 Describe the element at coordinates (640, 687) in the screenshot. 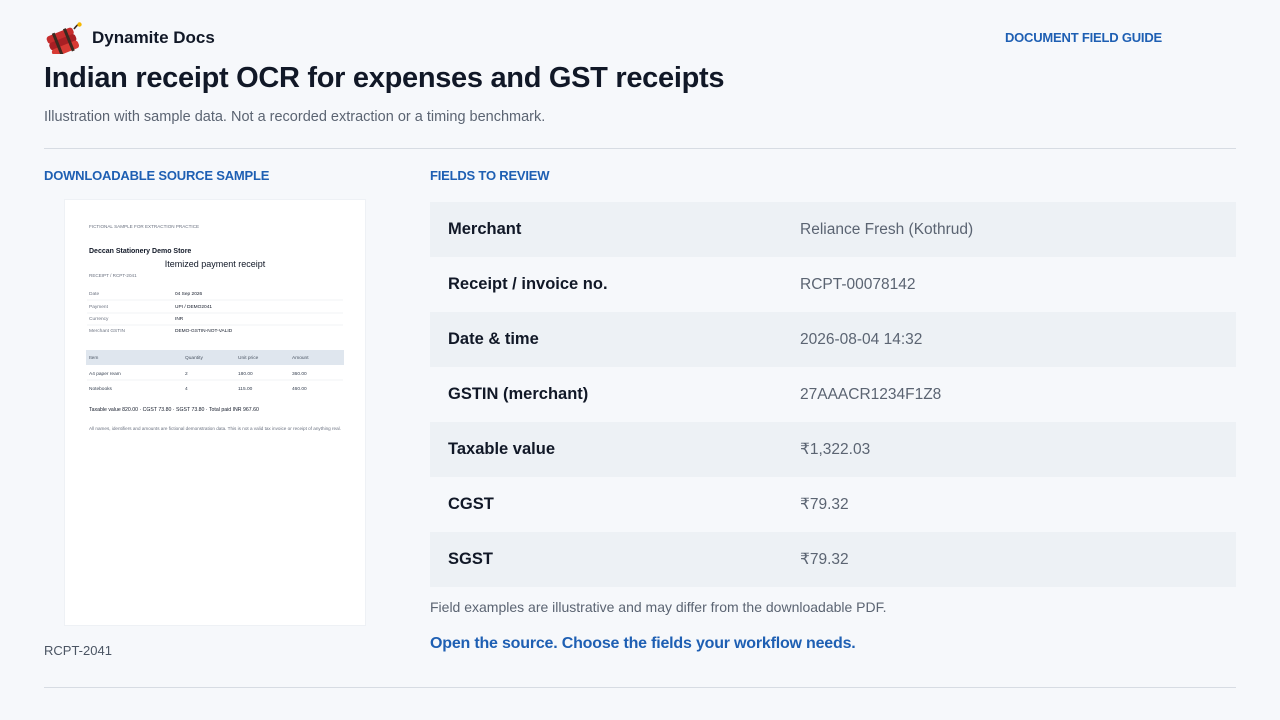

I see `bottom-divider` at that location.